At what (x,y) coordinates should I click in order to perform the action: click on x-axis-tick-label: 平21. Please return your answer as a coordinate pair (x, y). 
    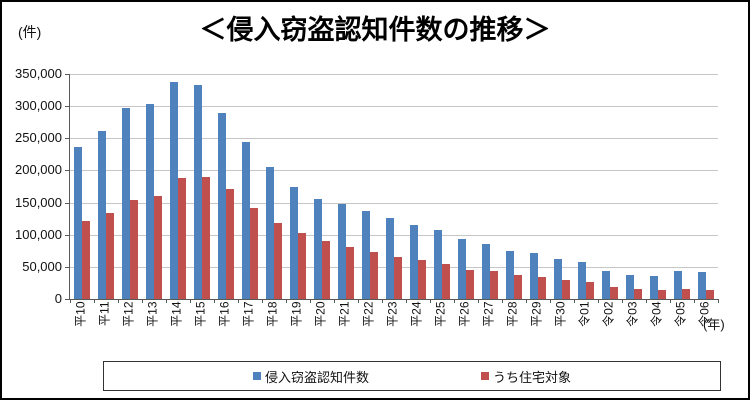
    Looking at the image, I should click on (344, 314).